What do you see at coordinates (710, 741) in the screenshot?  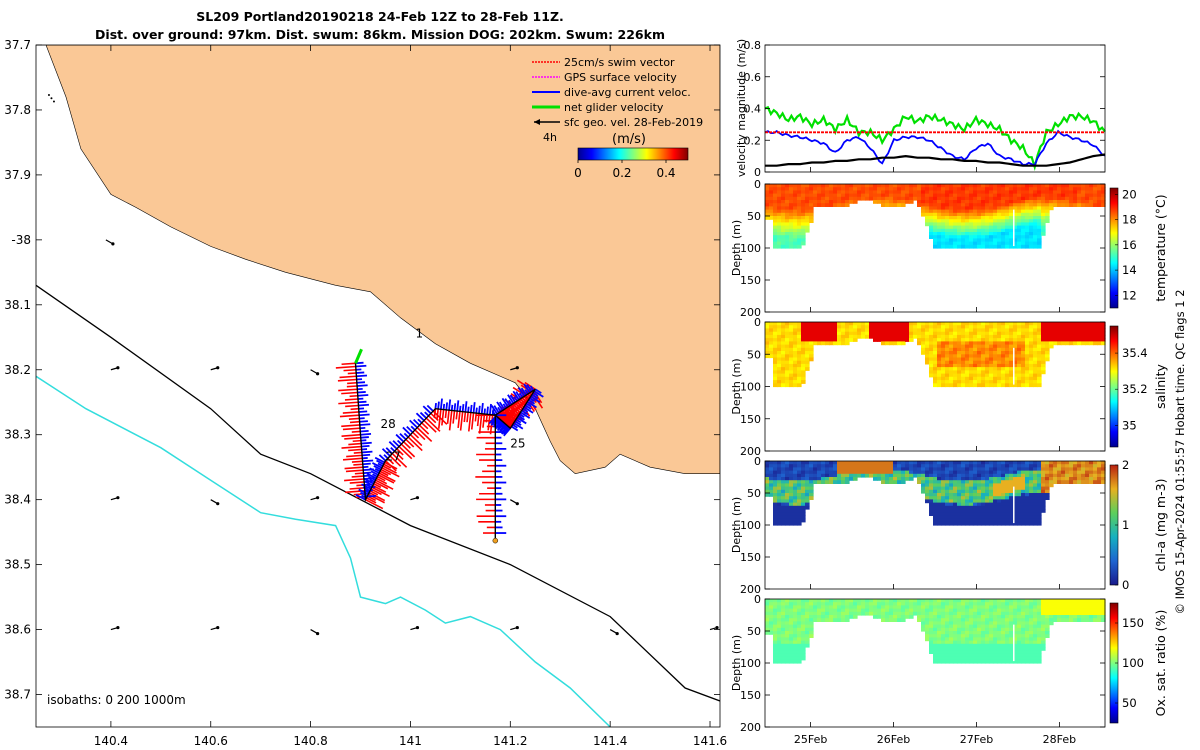 I see `map-x-tick-label: 141.6` at bounding box center [710, 741].